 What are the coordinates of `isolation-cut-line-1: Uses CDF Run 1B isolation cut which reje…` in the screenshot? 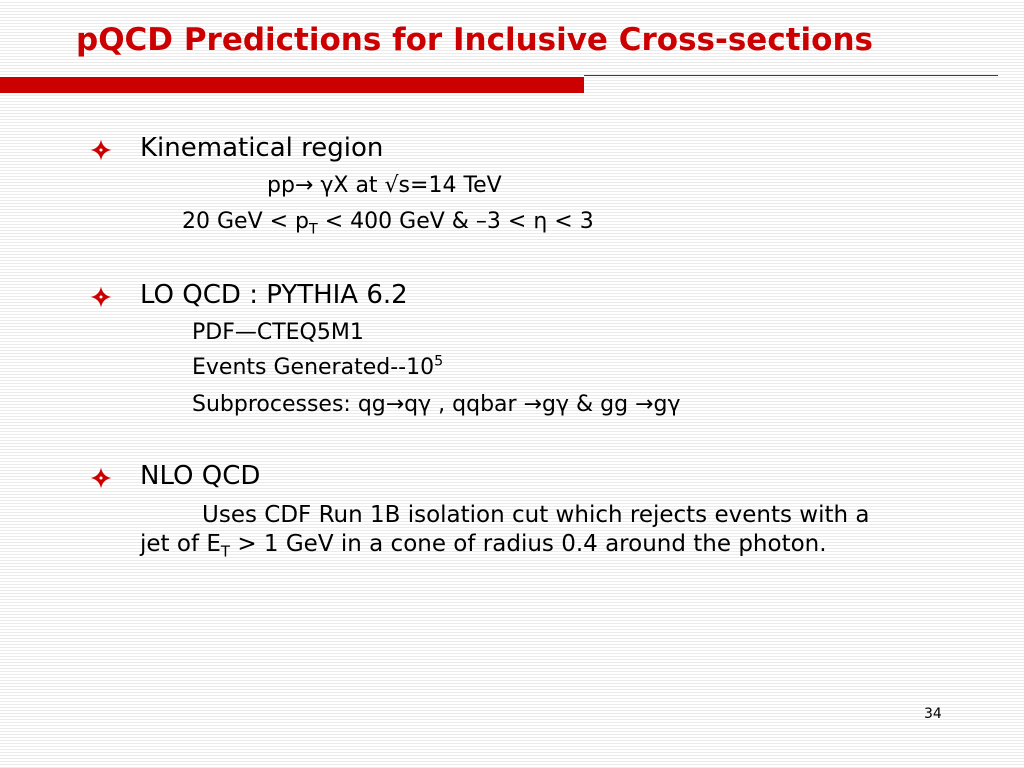 It's located at (536, 515).